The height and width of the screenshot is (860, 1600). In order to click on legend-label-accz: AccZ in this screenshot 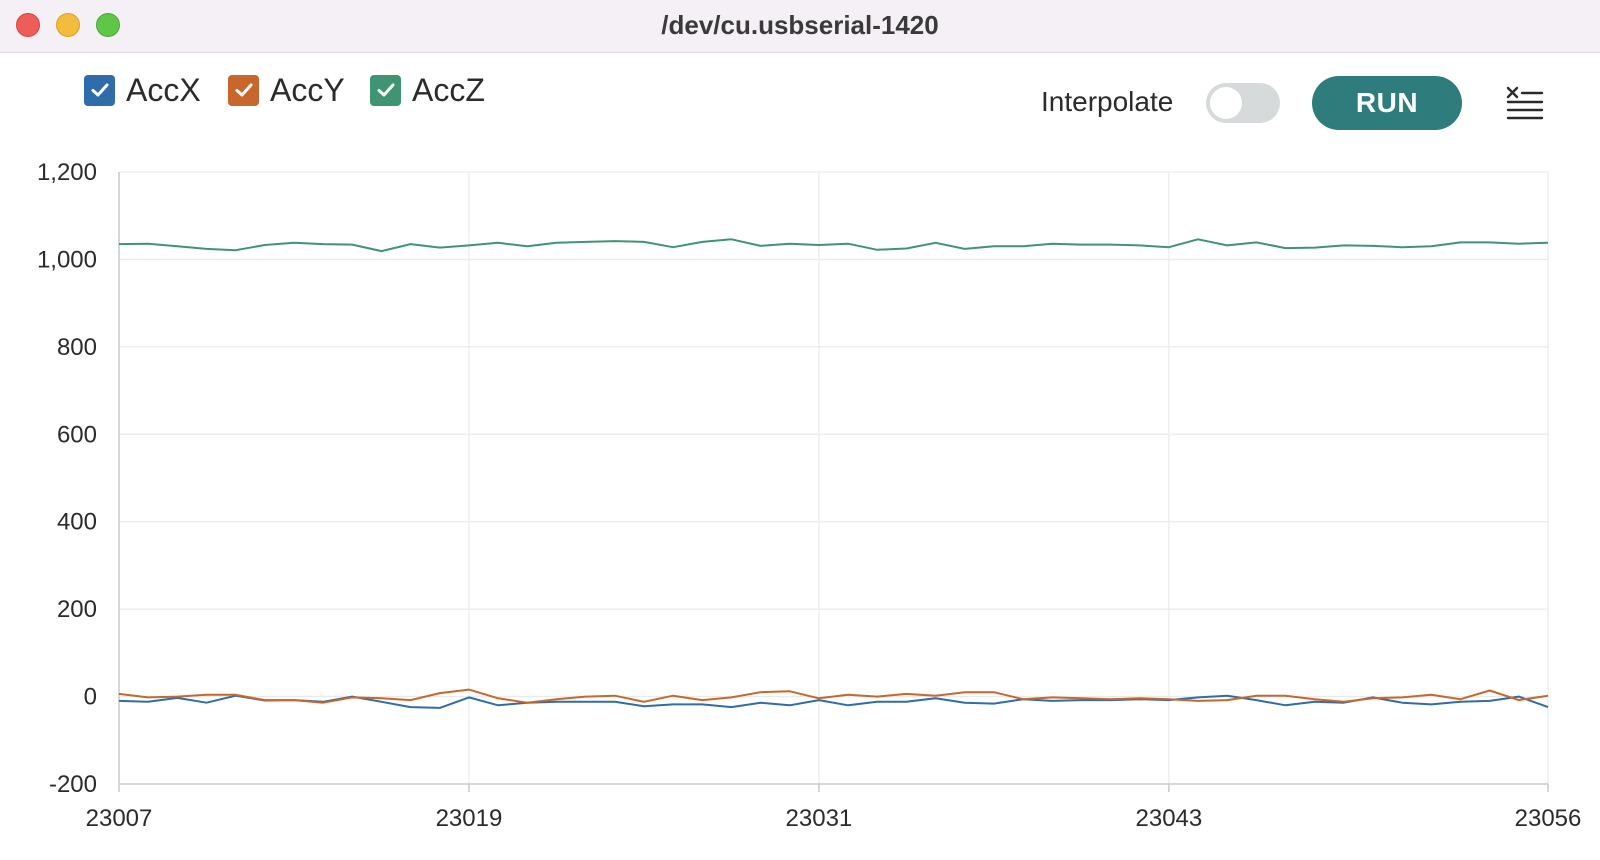, I will do `click(448, 89)`.